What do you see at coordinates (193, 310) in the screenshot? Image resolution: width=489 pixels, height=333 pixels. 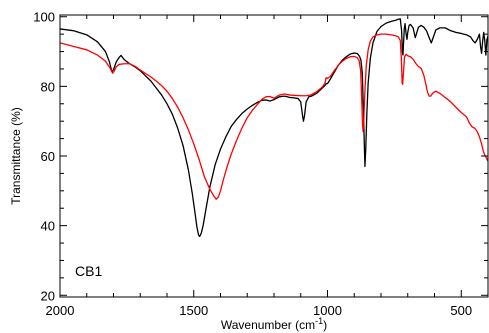 I see `x-tick-label: 1500` at bounding box center [193, 310].